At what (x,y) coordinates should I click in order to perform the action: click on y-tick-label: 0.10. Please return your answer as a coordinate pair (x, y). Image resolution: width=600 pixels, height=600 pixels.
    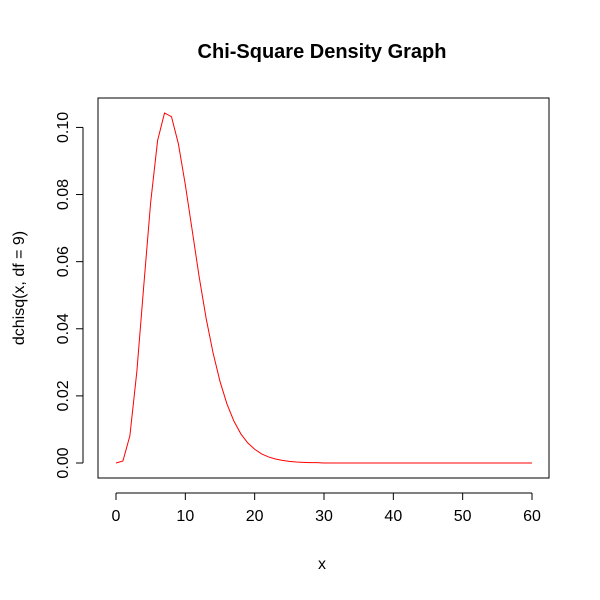
    Looking at the image, I should click on (63, 127).